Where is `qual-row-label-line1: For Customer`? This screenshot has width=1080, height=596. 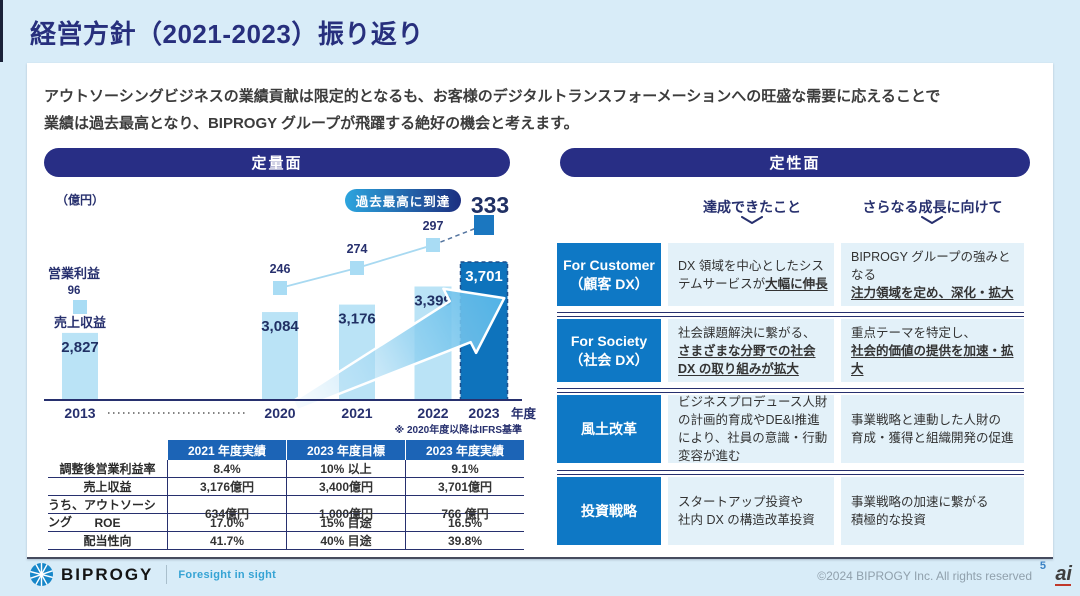 qual-row-label-line1: For Customer is located at coordinates (609, 264).